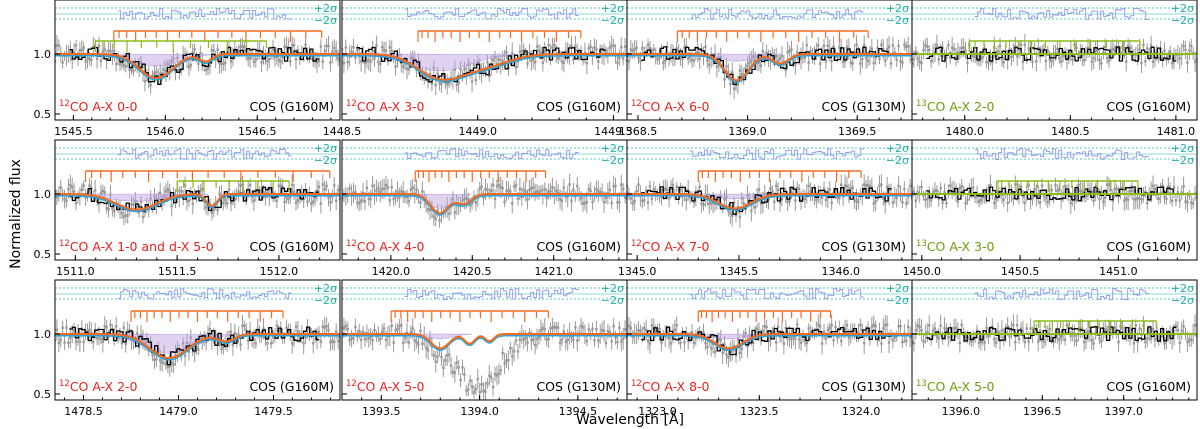 The width and height of the screenshot is (1200, 429). Describe the element at coordinates (165, 131) in the screenshot. I see `x-tick-label: 1546.0` at that location.